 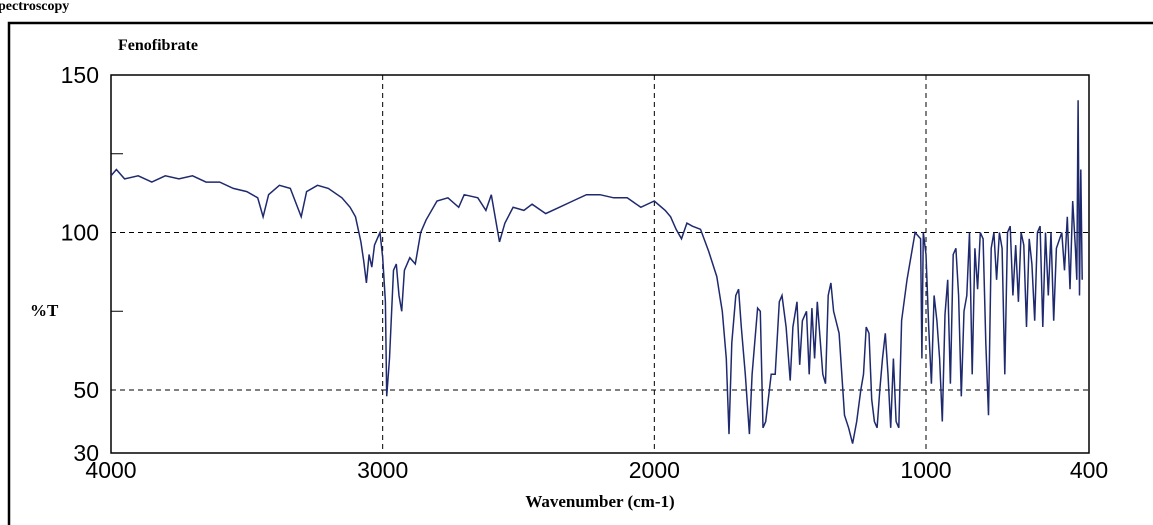 What do you see at coordinates (80, 75) in the screenshot?
I see `y-tick-label: 150` at bounding box center [80, 75].